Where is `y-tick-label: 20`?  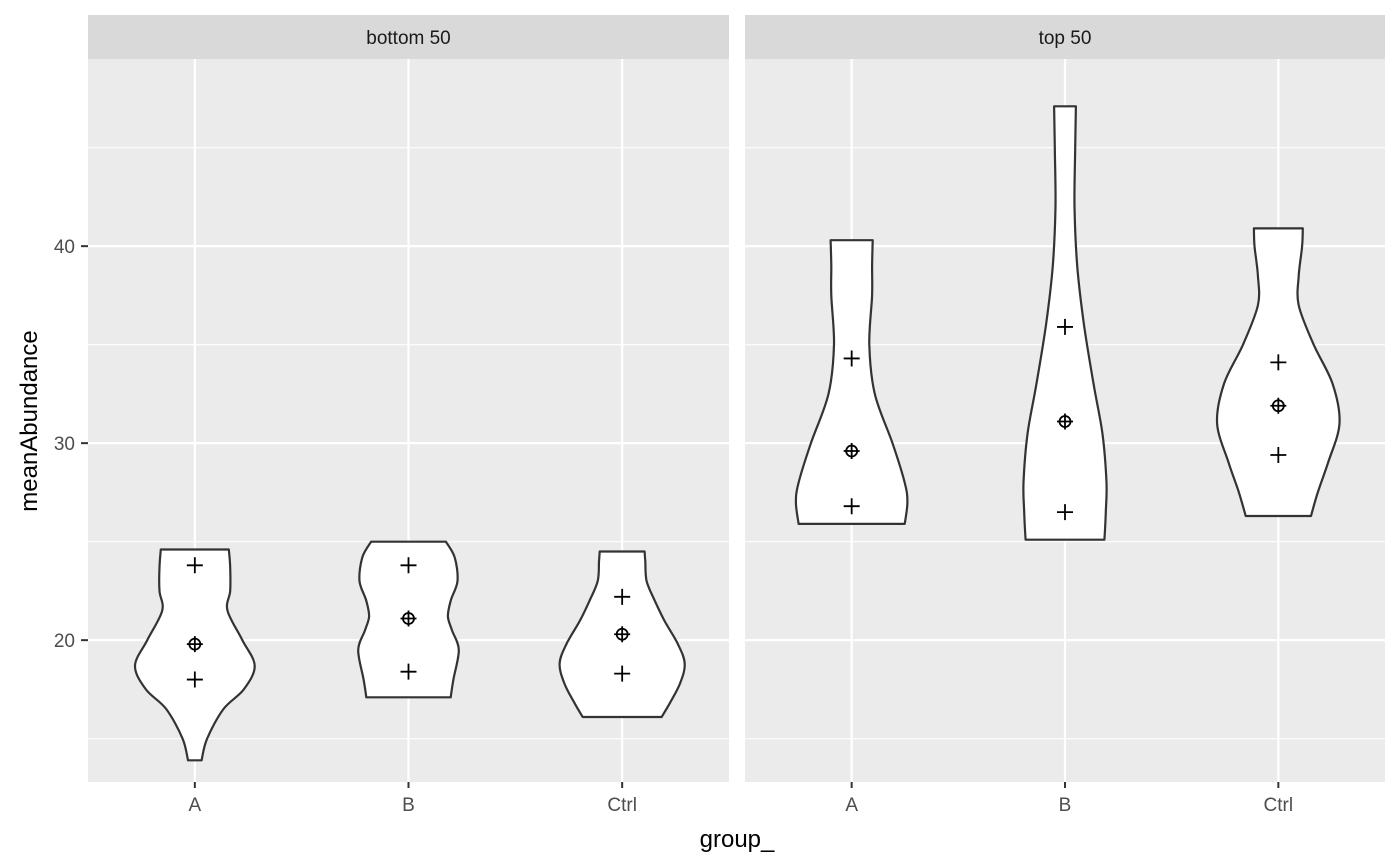
y-tick-label: 20 is located at coordinates (64, 641).